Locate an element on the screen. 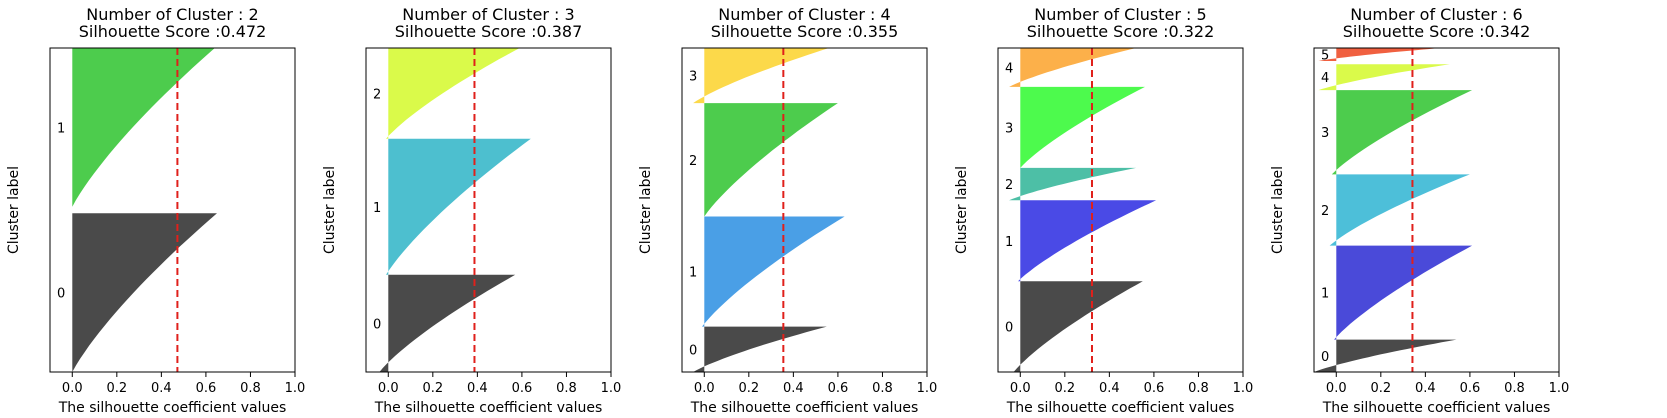 Image resolution: width=1667 pixels, height=418 pixels. chart-subtitle: Silhouette Score :0.342 is located at coordinates (1437, 31).